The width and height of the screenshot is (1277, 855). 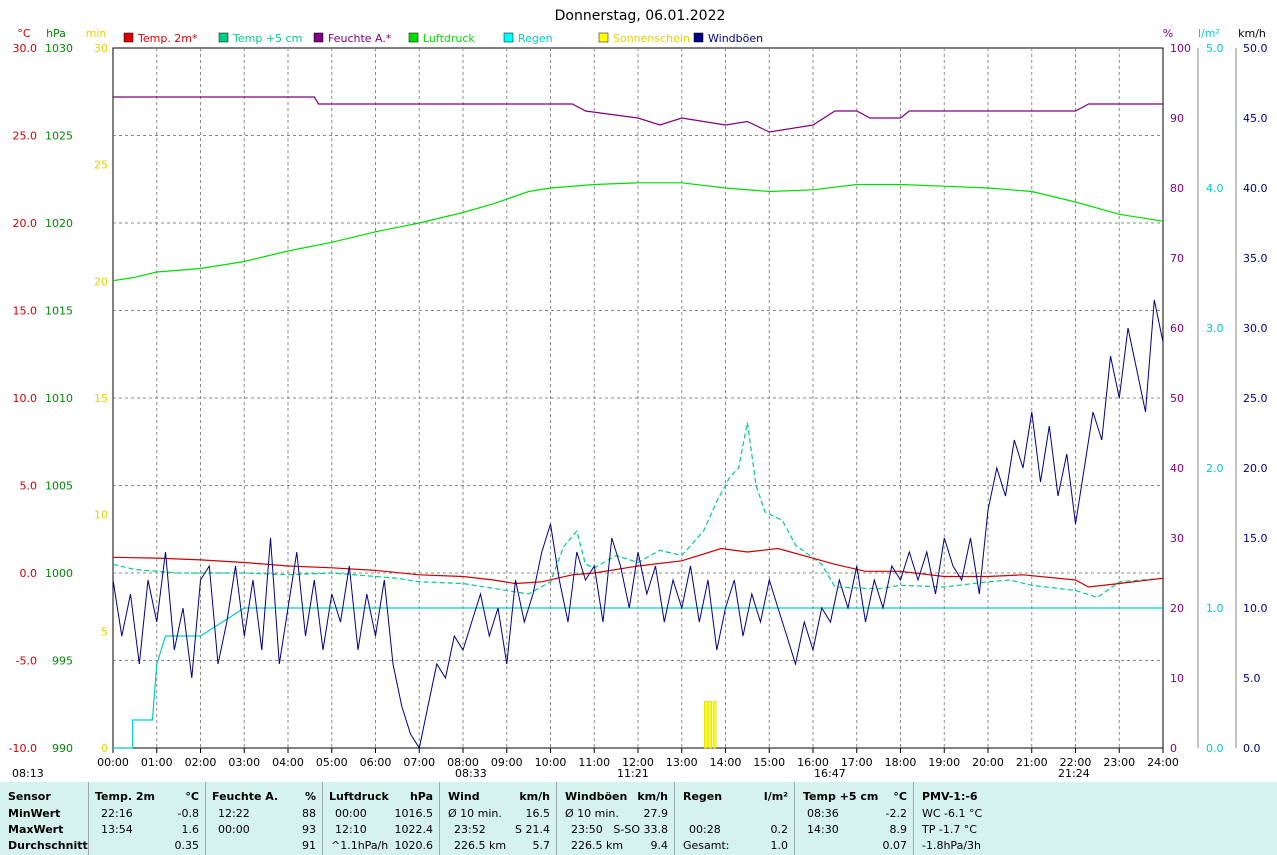 I want to click on humidity-max-time: 00:00, so click(x=234, y=829).